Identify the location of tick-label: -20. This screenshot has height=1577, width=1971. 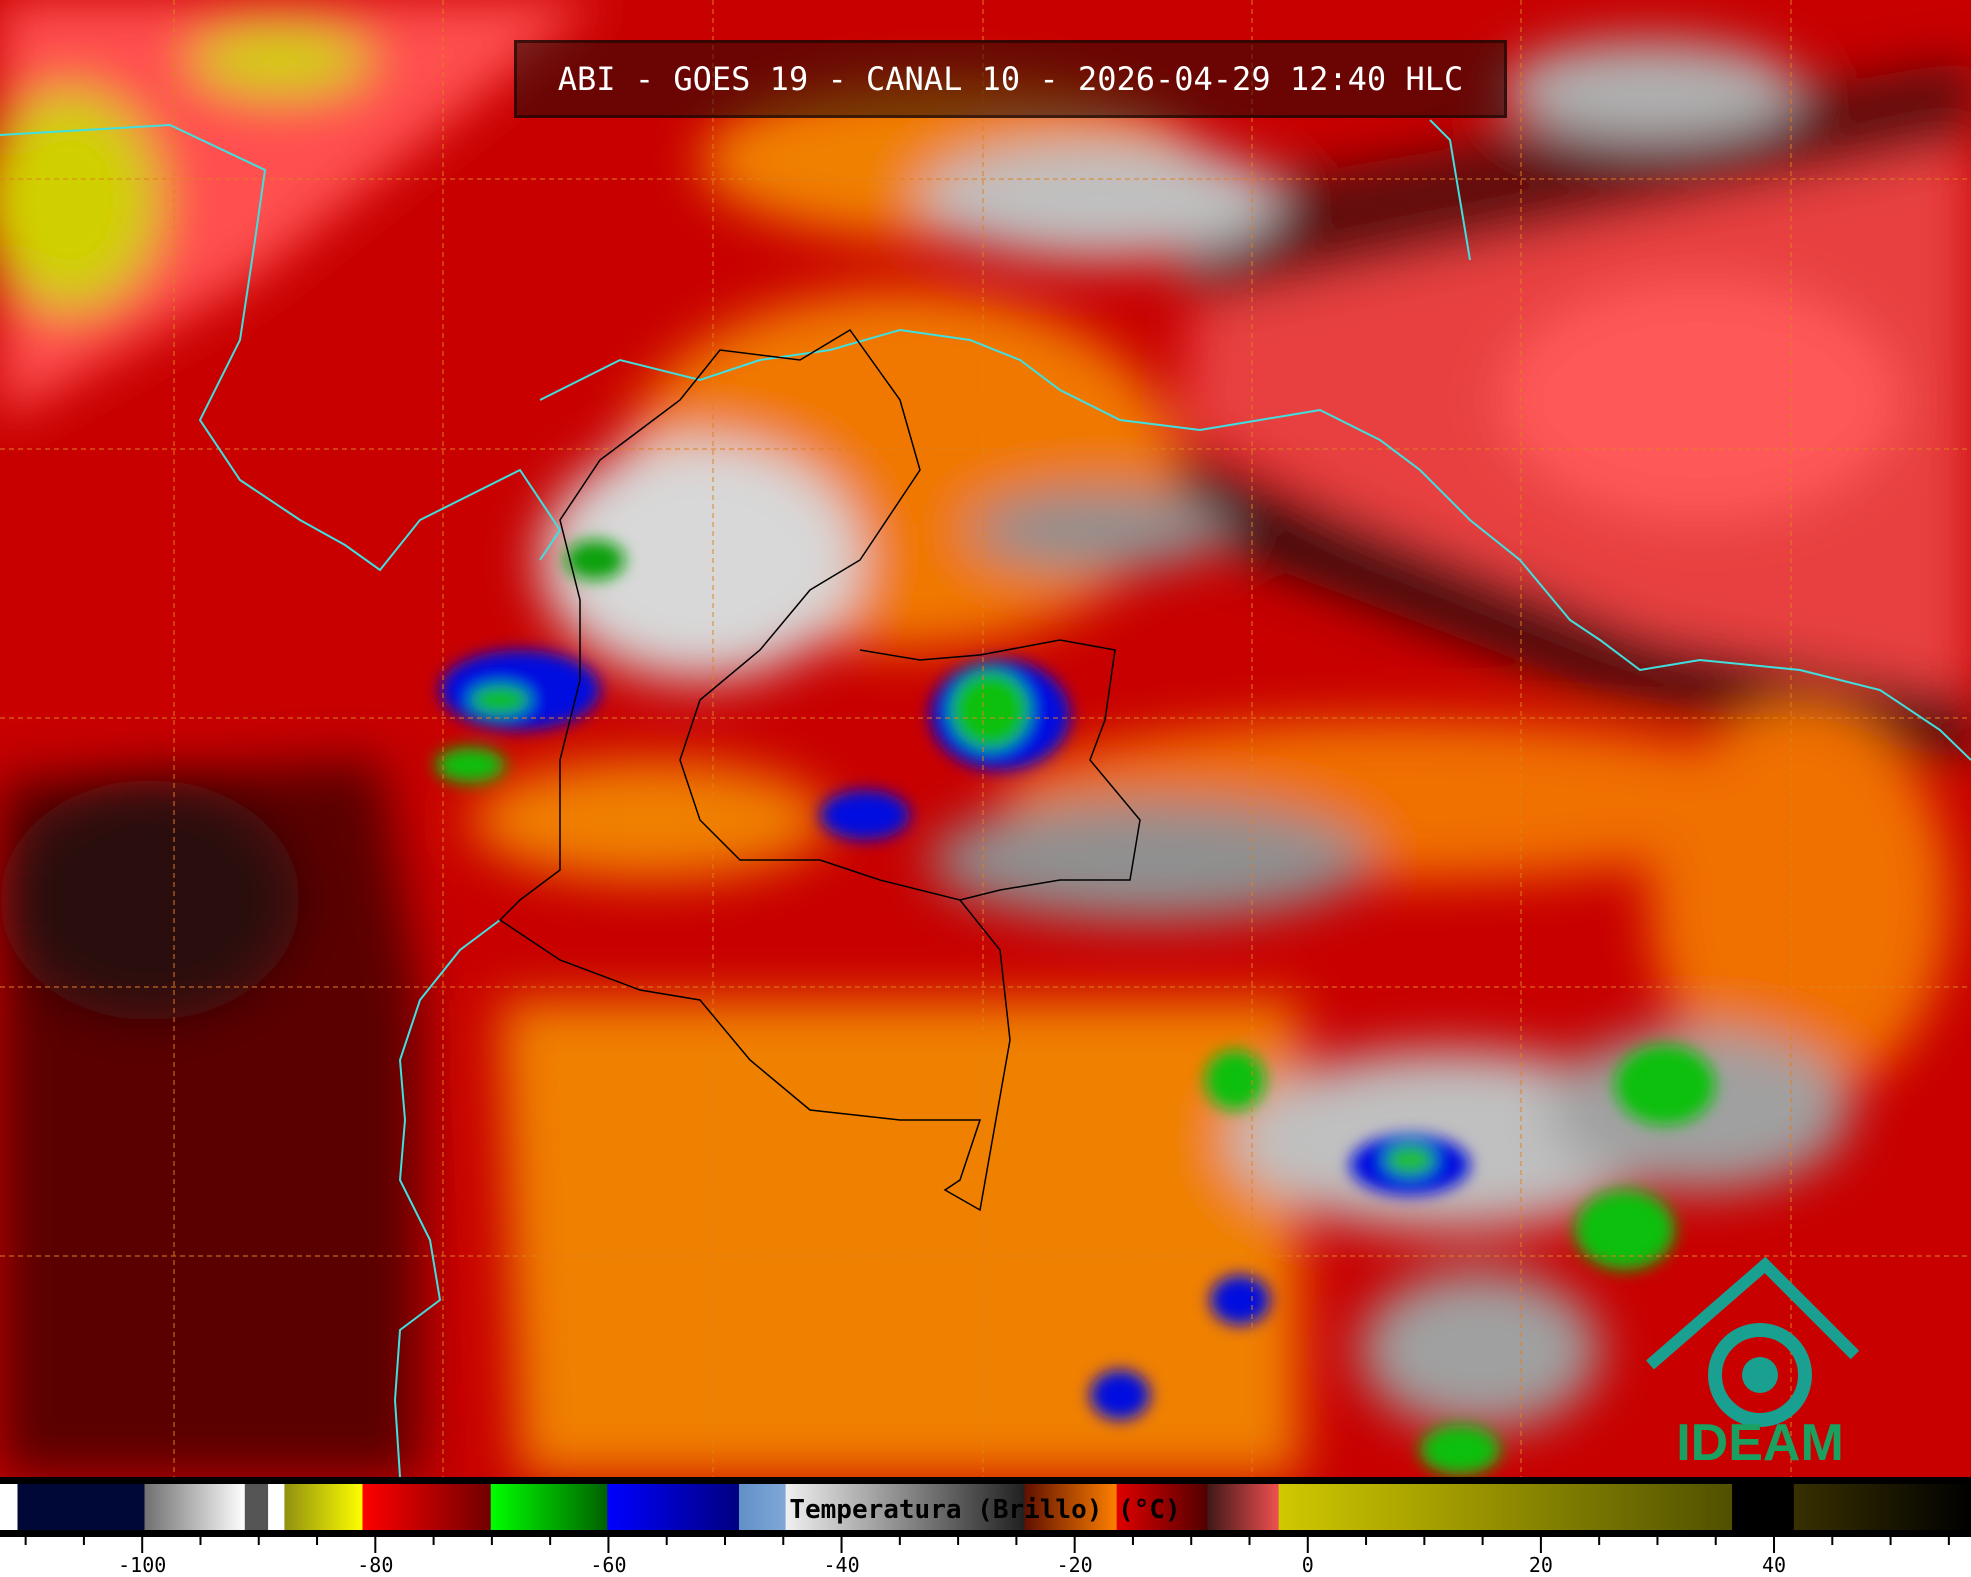
(1075, 1565).